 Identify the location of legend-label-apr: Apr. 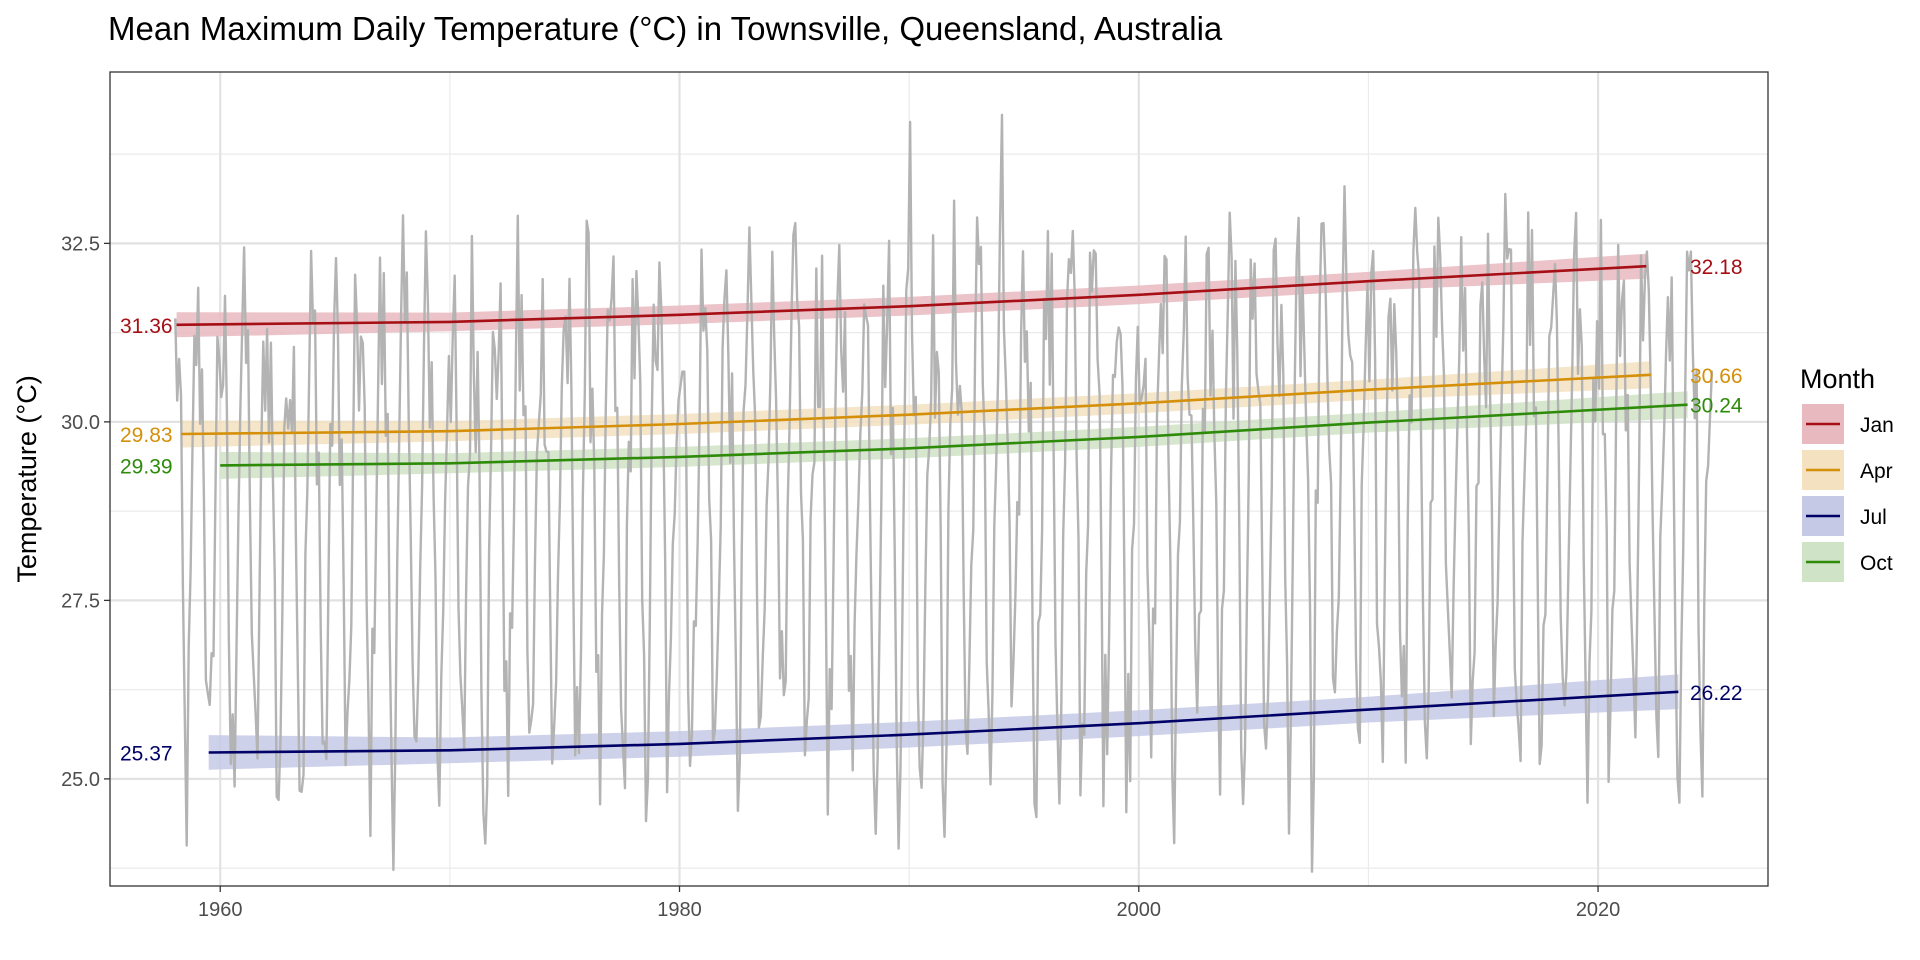
(1876, 471).